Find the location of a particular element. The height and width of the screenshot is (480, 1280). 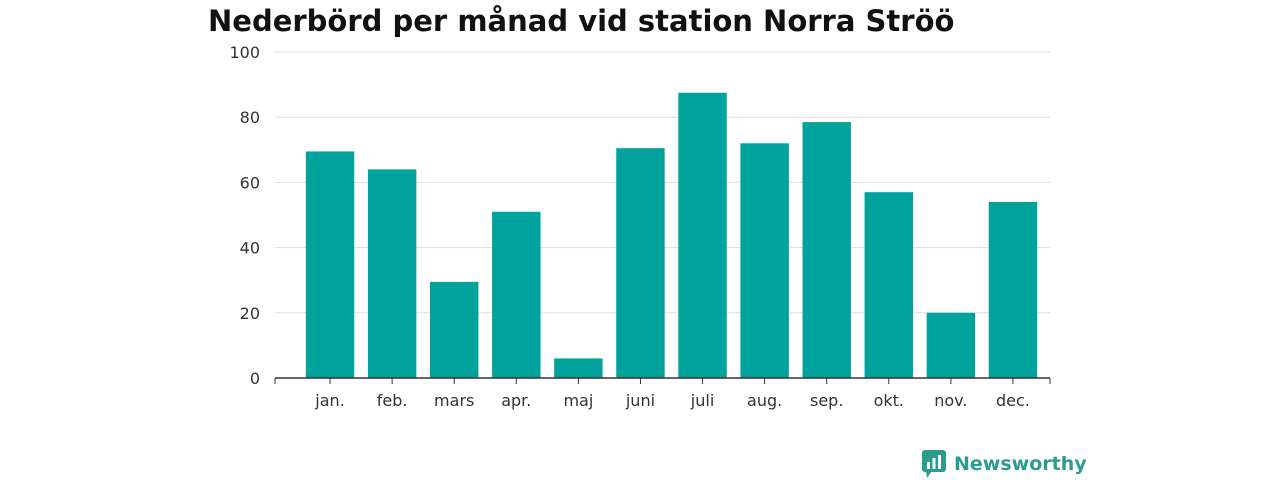

newsworthy-logo-icon is located at coordinates (934, 464).